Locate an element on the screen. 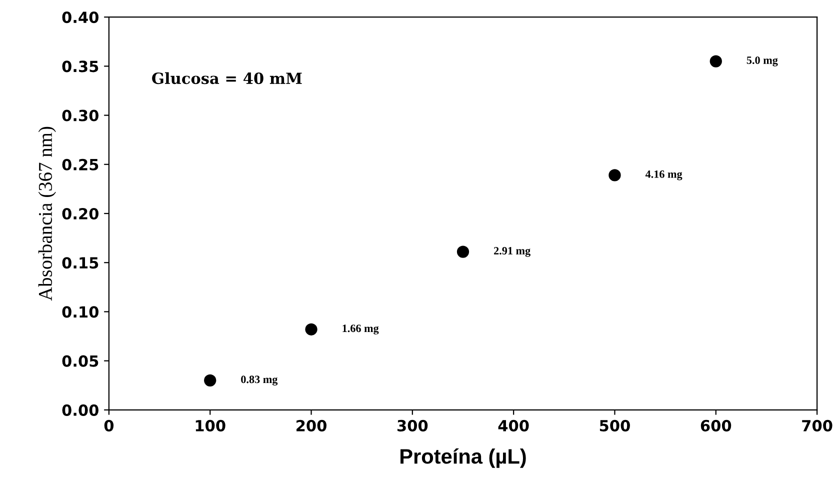  y-tick-label: 0.35 is located at coordinates (80, 66).